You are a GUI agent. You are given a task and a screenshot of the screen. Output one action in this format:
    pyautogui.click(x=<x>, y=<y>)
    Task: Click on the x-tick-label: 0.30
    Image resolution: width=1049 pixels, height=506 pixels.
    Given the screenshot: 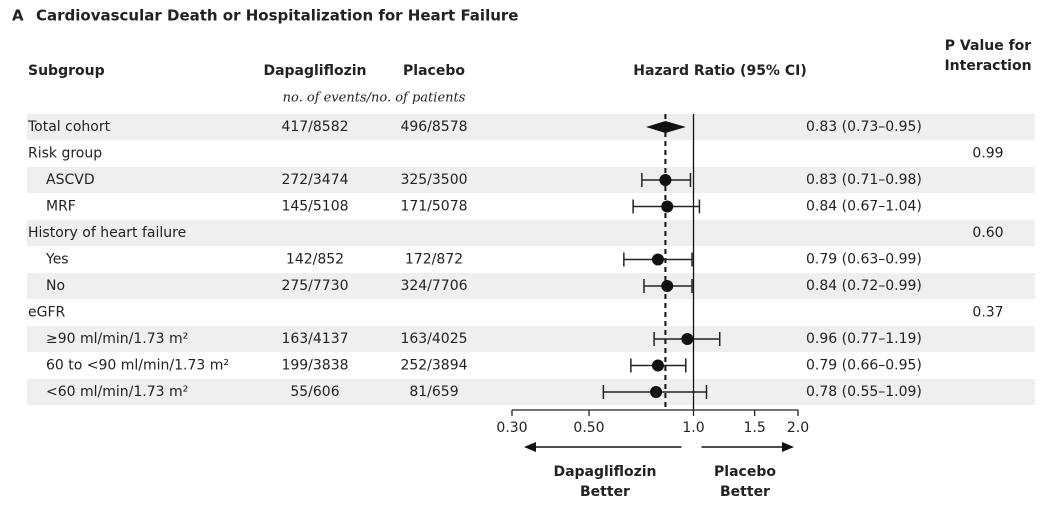 What is the action you would take?
    pyautogui.click(x=511, y=428)
    